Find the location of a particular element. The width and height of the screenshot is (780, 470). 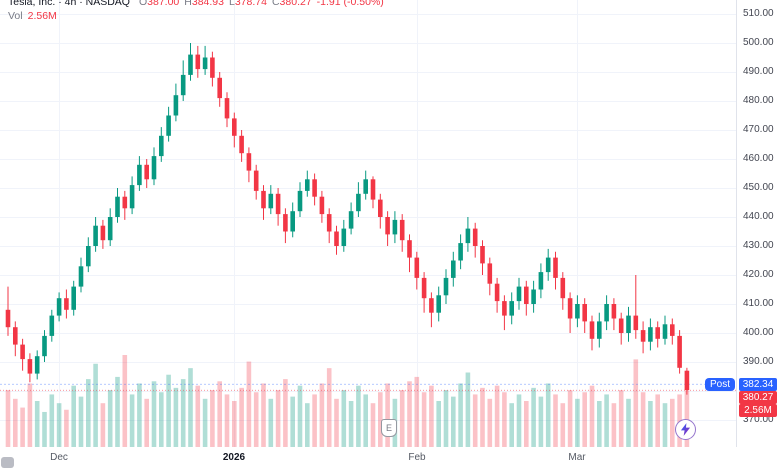

last-price-badge: 380.27 is located at coordinates (758, 397).